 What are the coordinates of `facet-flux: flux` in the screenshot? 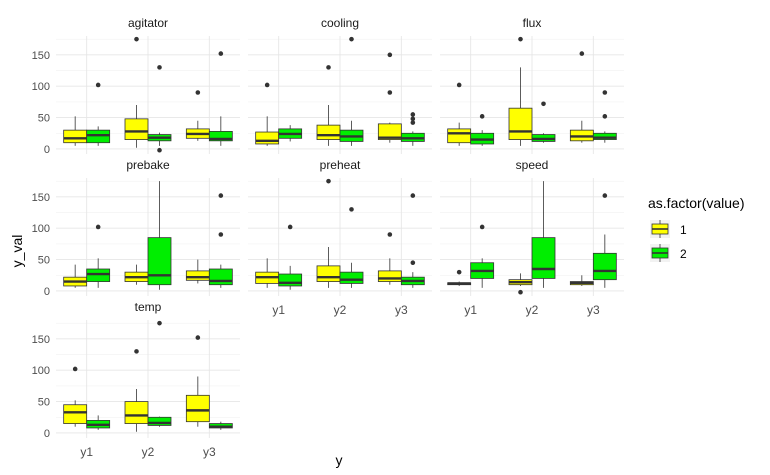 It's located at (532, 85).